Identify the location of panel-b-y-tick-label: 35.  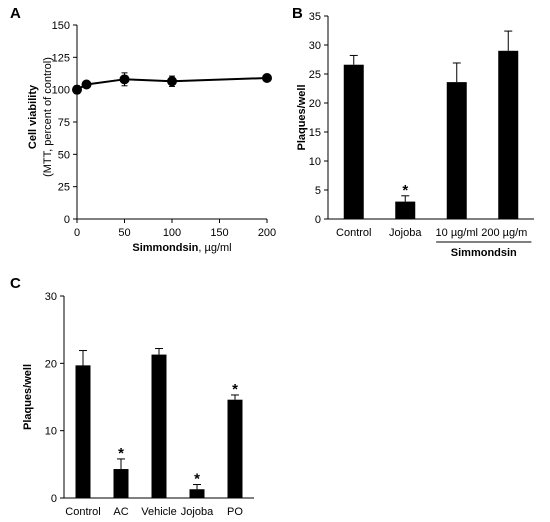
(315, 17).